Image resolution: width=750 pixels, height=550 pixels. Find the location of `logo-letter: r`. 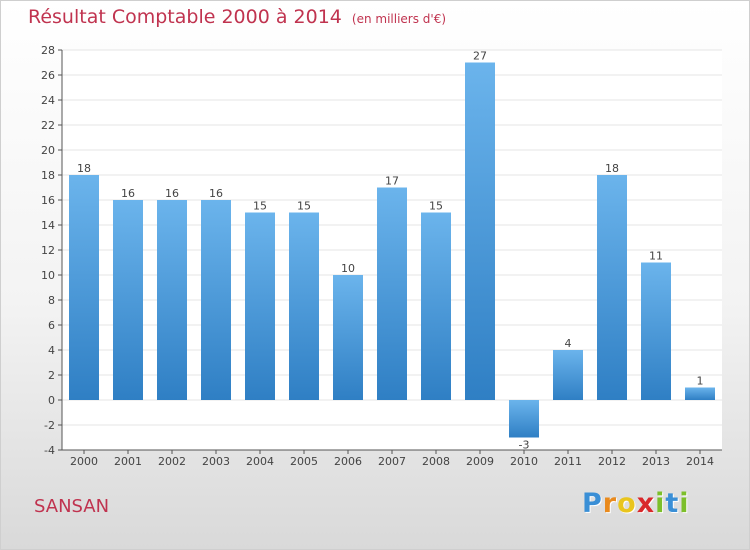

logo-letter: r is located at coordinates (610, 503).